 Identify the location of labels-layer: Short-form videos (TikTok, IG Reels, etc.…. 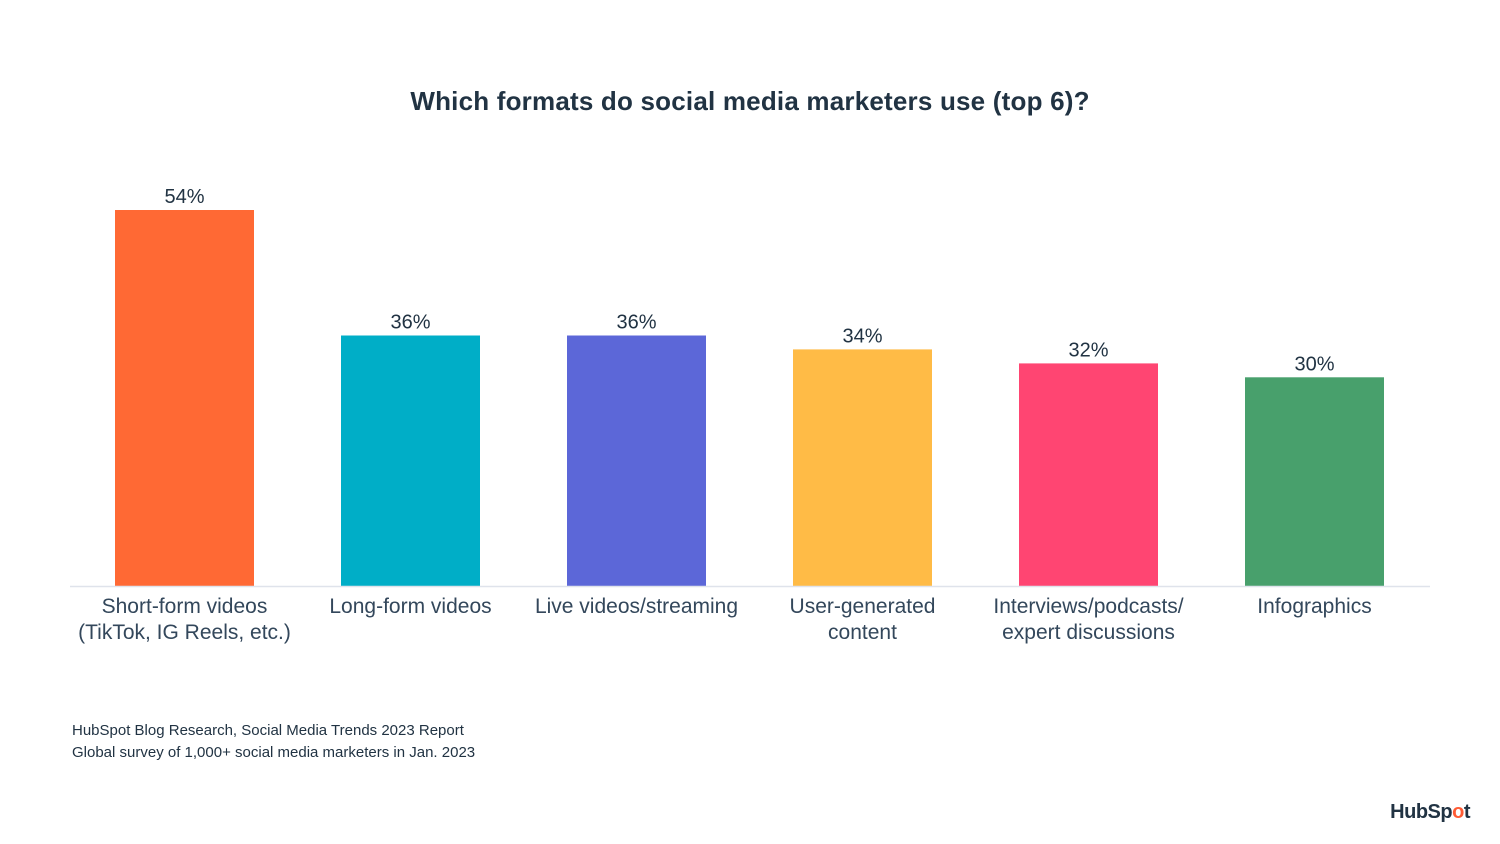
(725, 619).